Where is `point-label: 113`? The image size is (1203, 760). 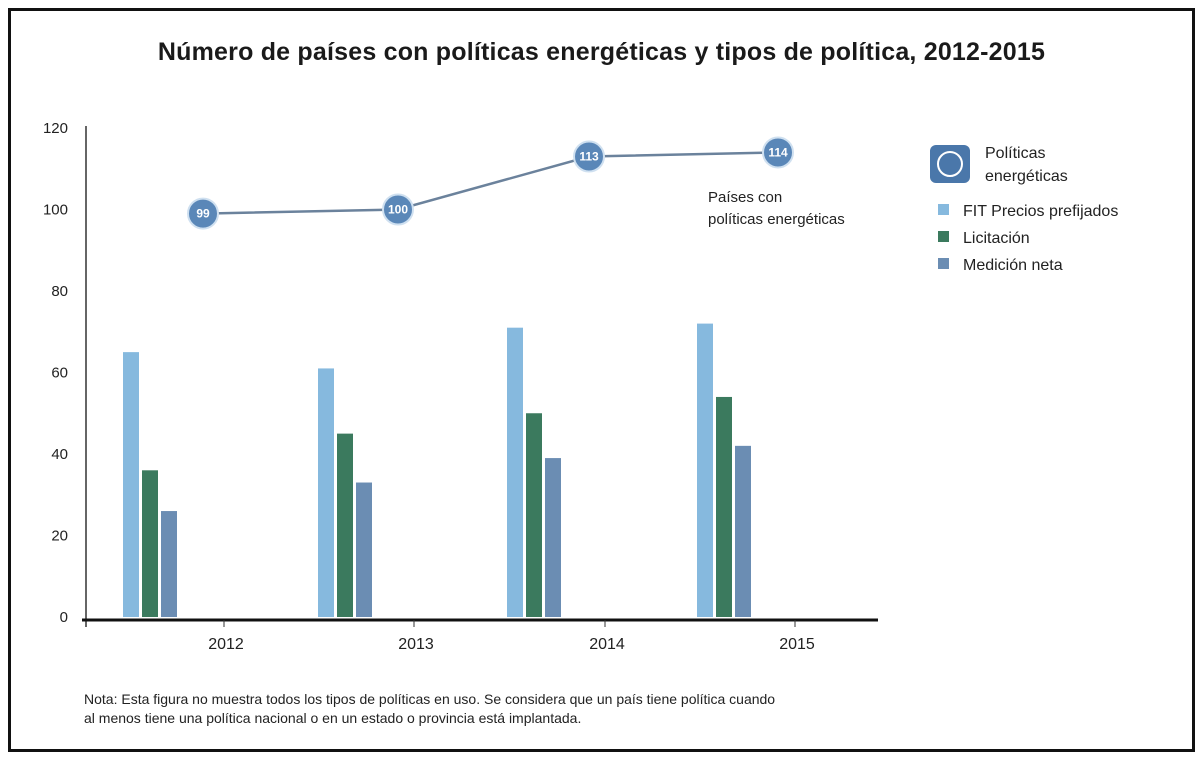
point-label: 113 is located at coordinates (589, 157).